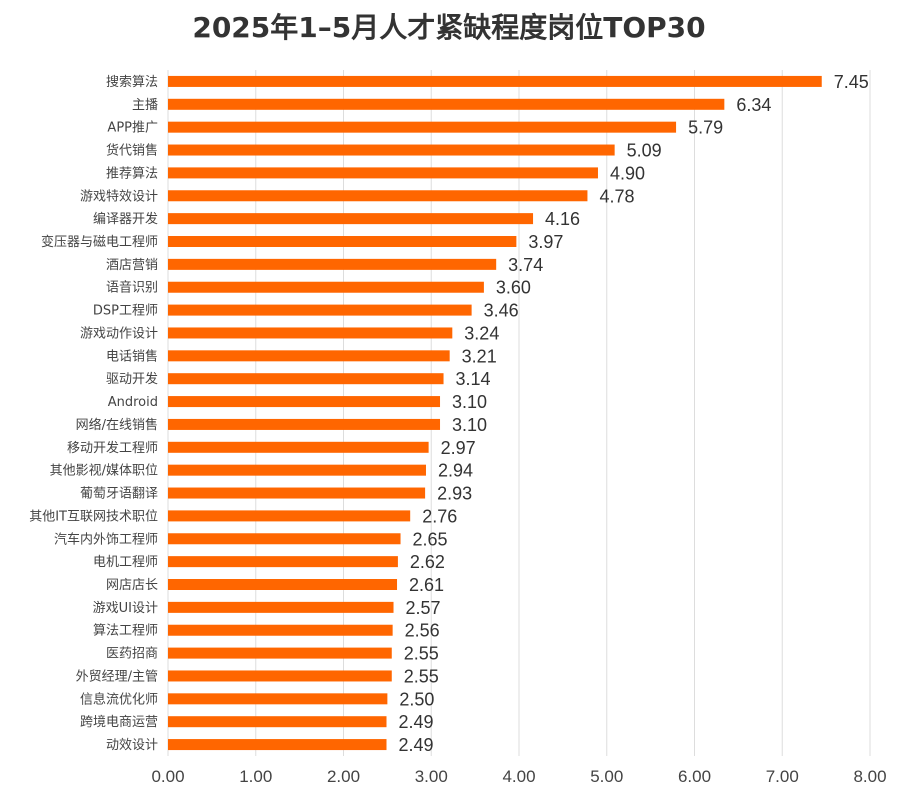  What do you see at coordinates (427, 562) in the screenshot?
I see `value-label: 2.62` at bounding box center [427, 562].